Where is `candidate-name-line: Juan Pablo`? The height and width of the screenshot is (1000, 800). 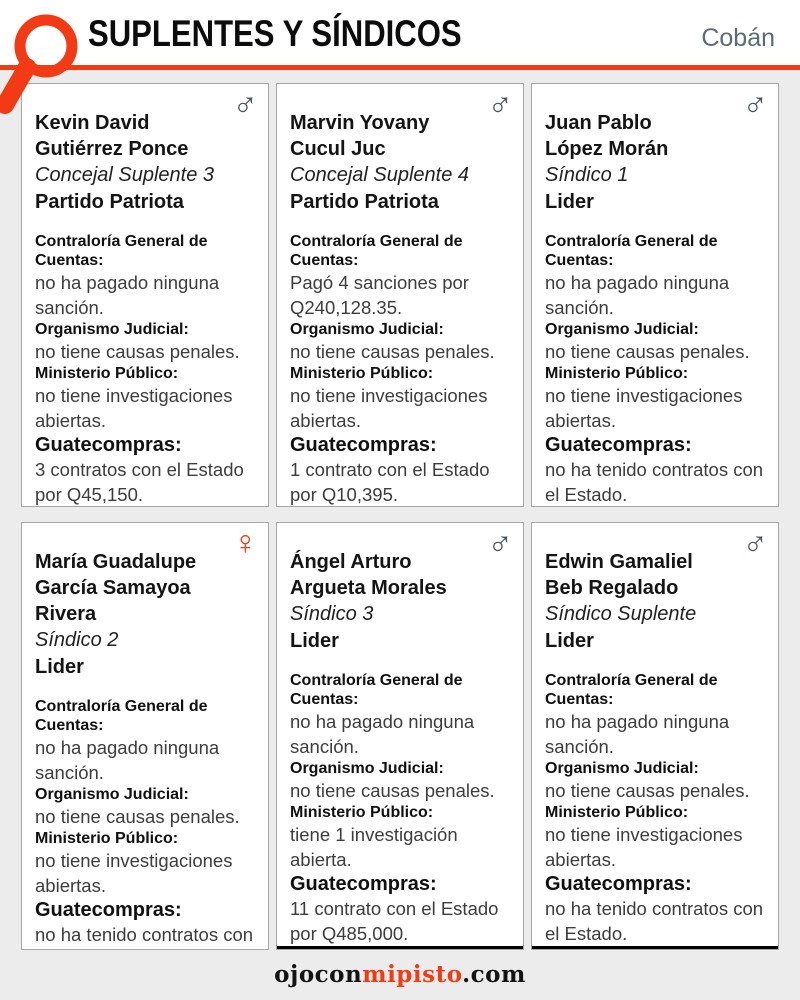
candidate-name-line: Juan Pablo is located at coordinates (598, 123).